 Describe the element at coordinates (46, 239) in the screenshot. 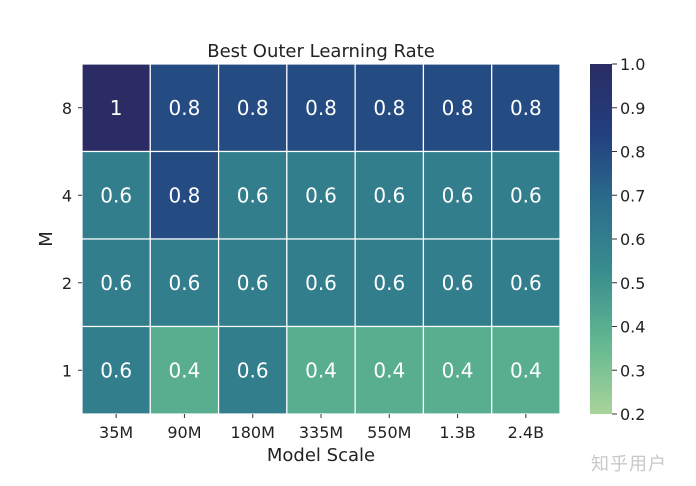

I see `y-axis-label: M` at that location.